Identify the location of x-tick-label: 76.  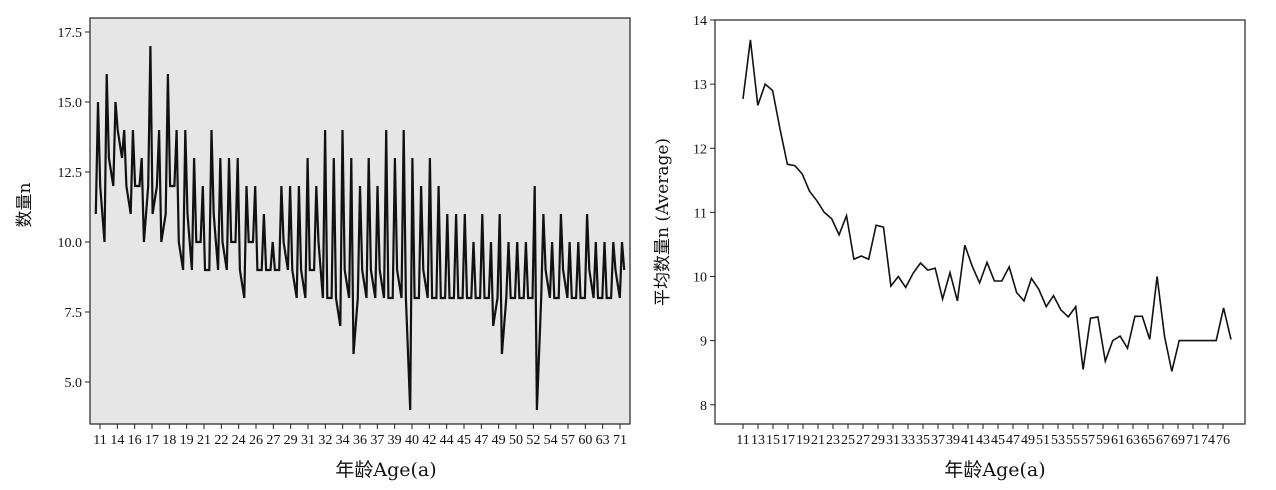
(1223, 440).